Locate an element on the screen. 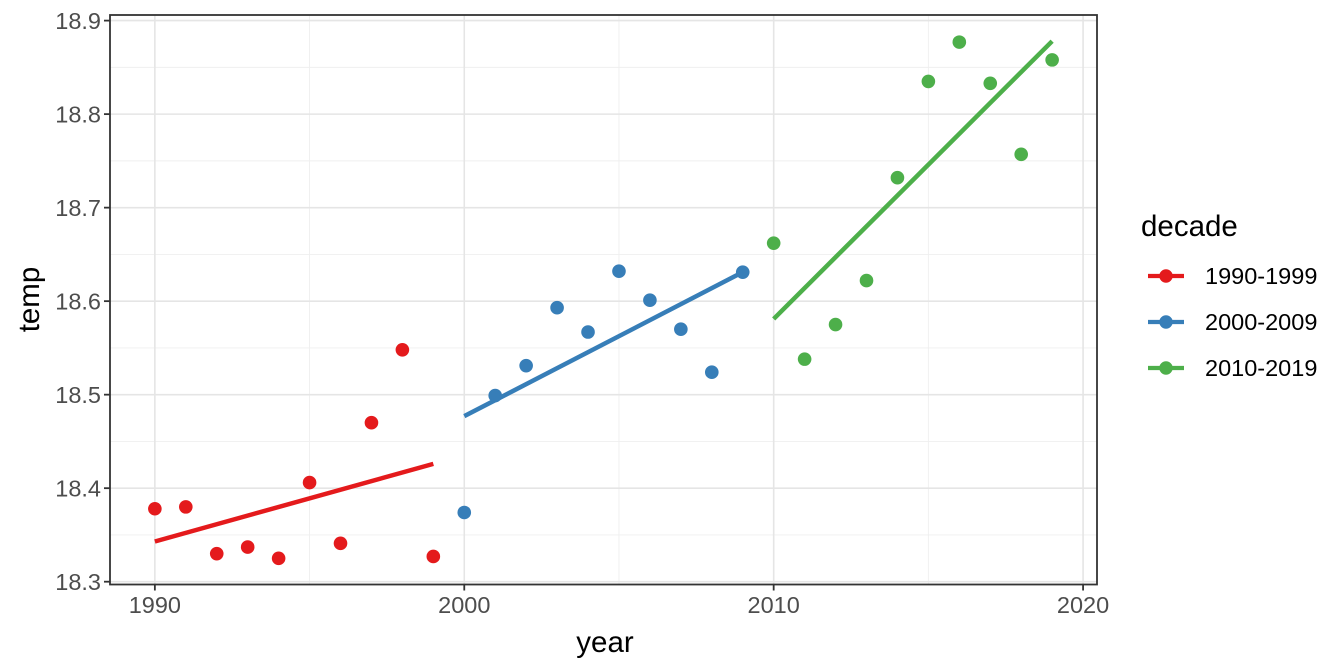 The image size is (1344, 672). legend-item-label: 2000-2009 is located at coordinates (1261, 321).